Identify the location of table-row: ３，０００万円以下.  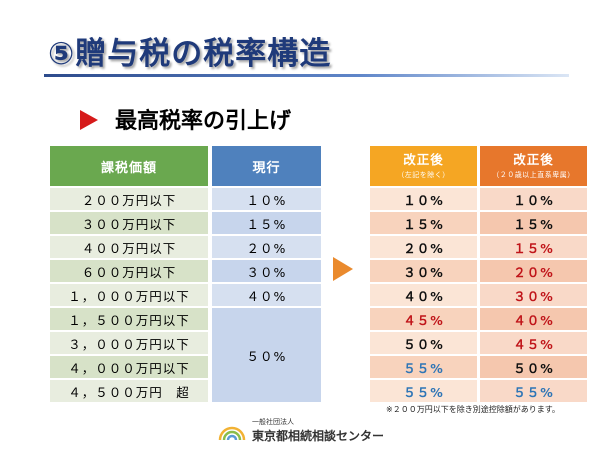
(185, 343).